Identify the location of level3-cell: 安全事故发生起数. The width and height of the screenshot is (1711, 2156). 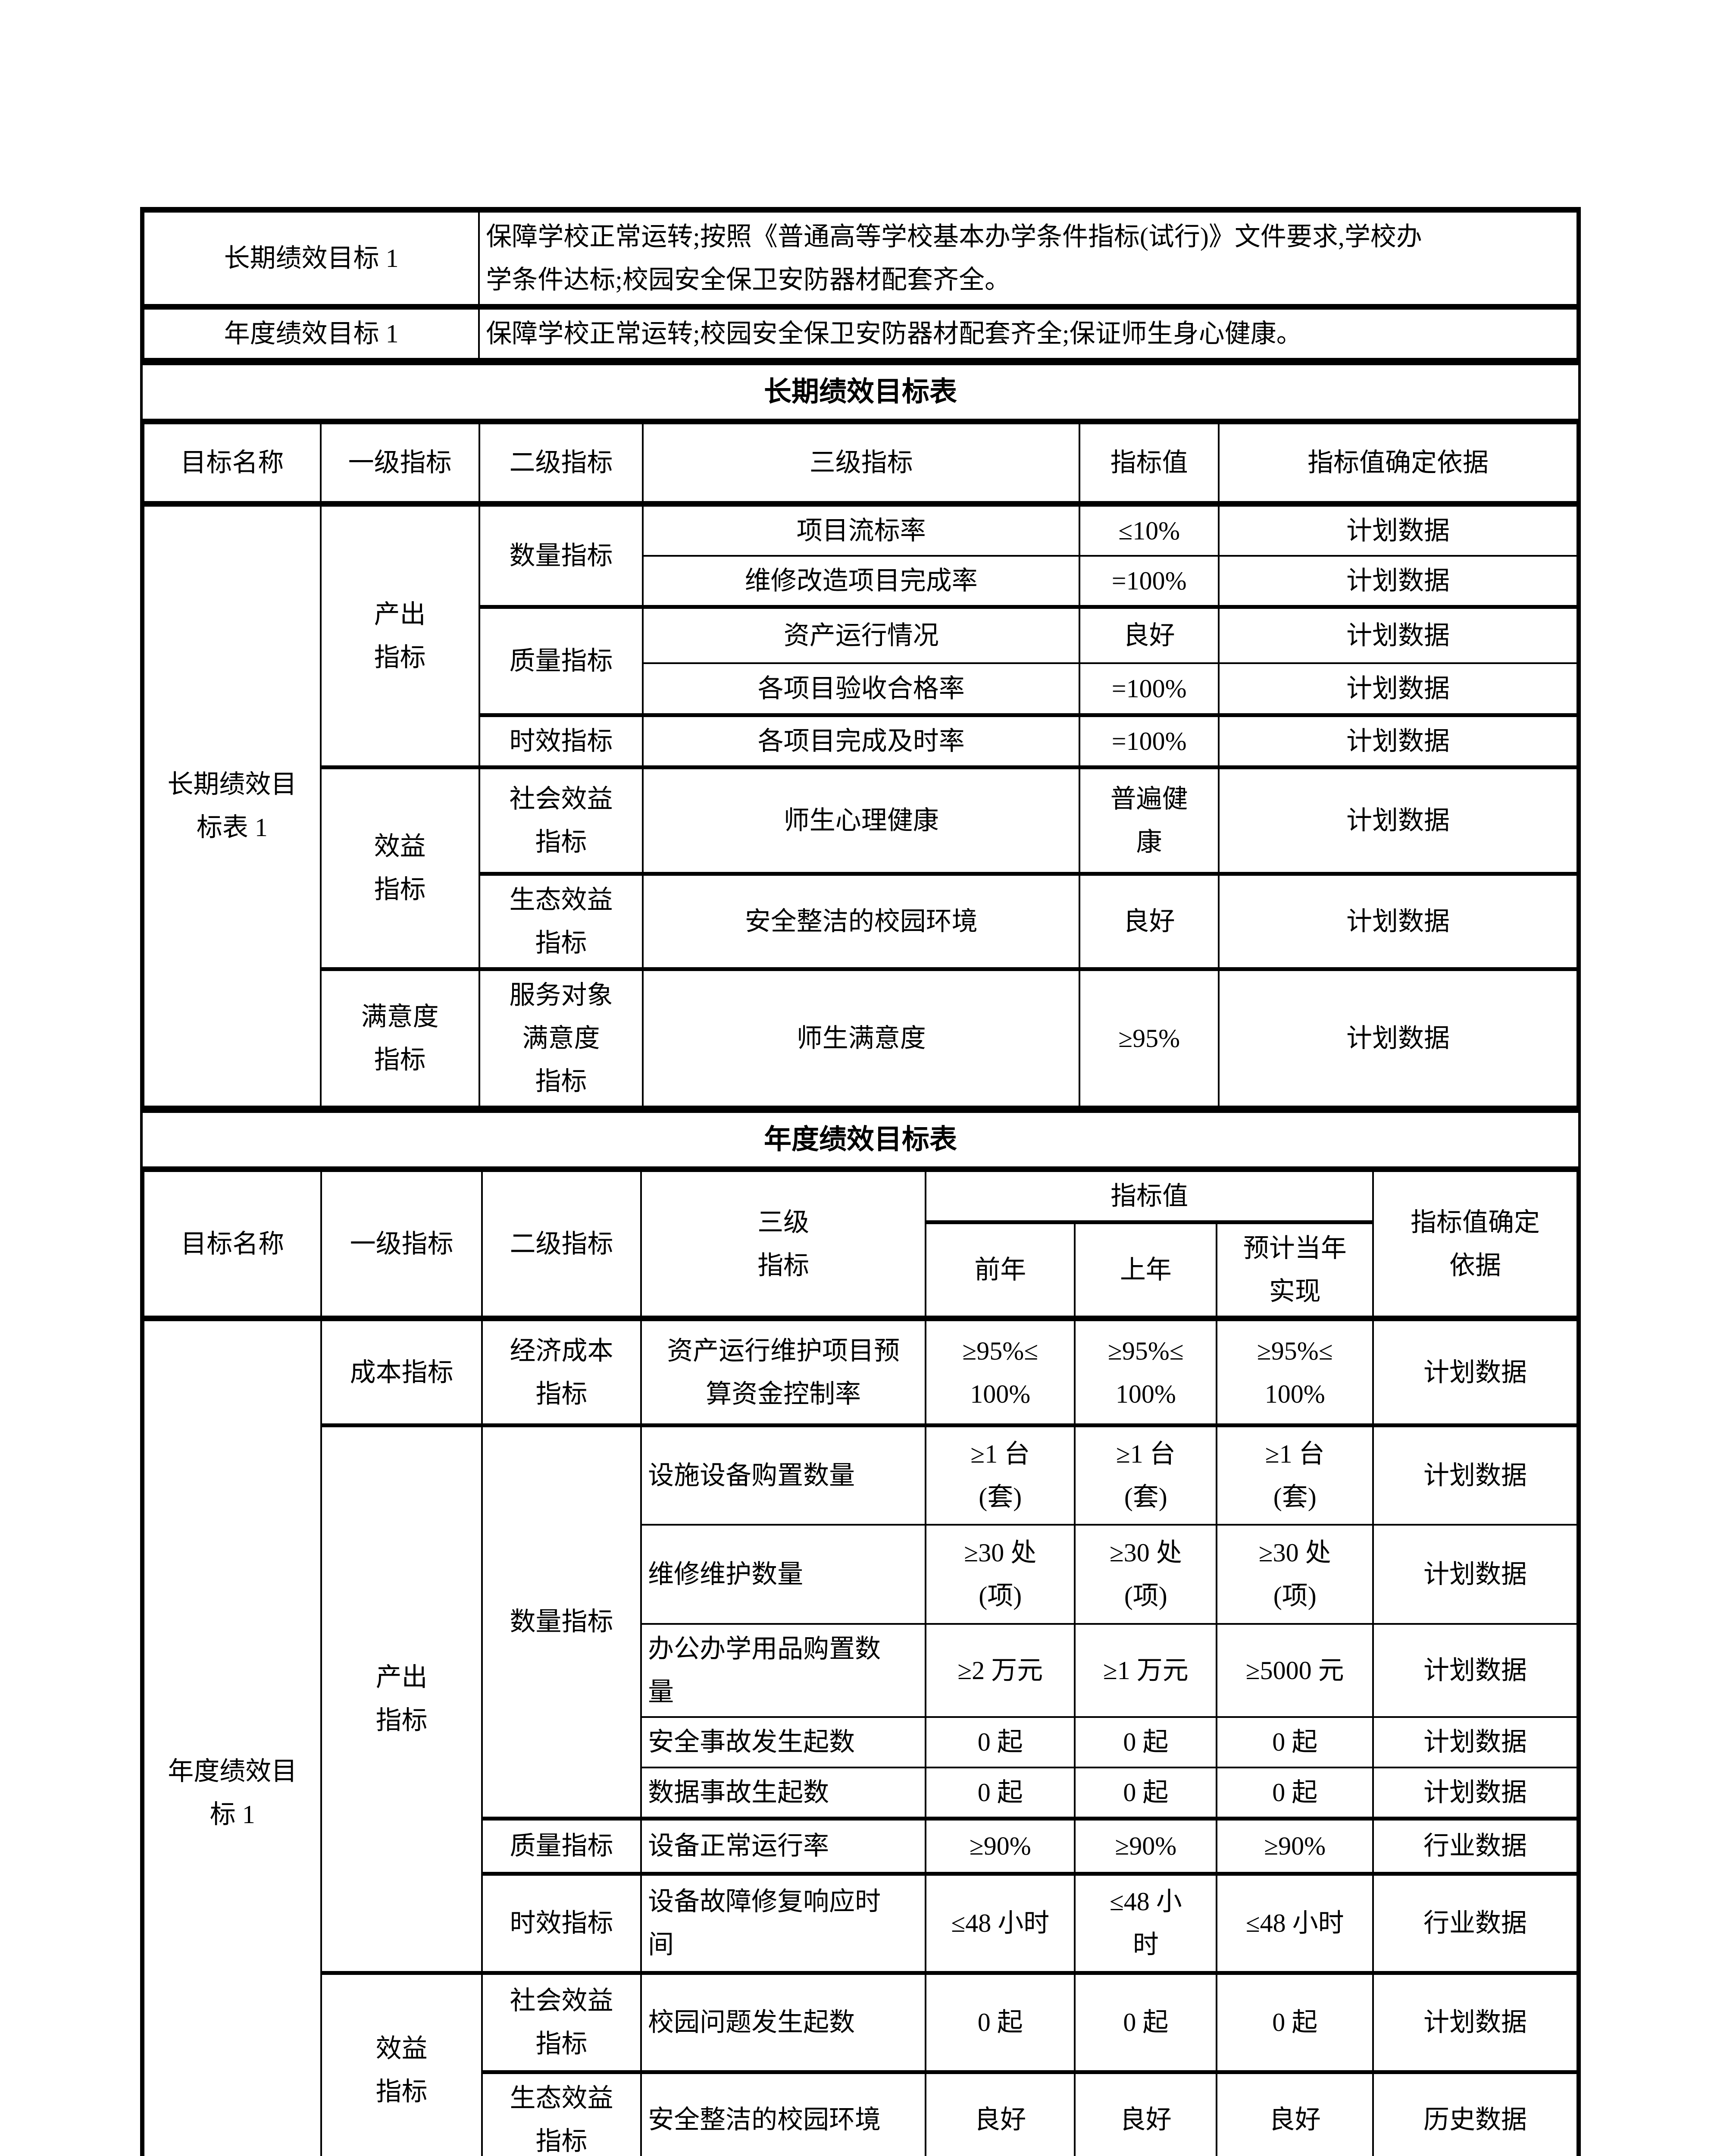
(783, 1742).